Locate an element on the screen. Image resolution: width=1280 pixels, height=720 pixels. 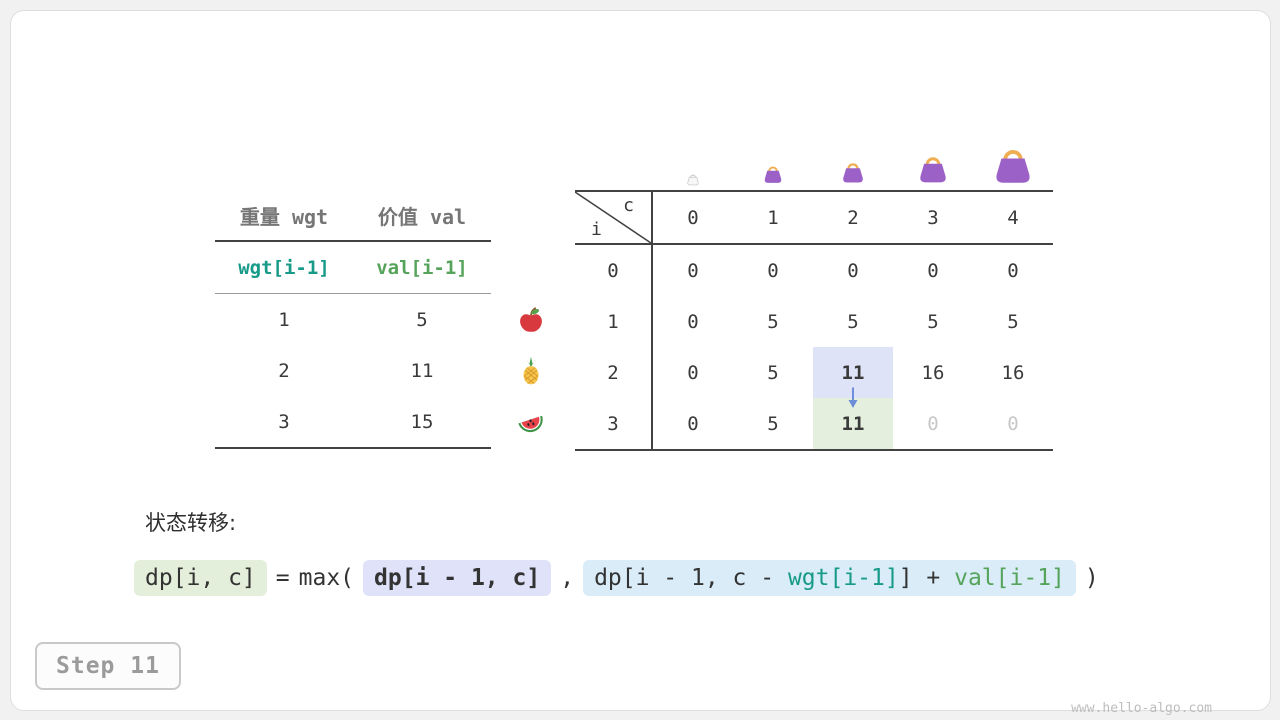
dp-corner-cell: c i is located at coordinates (614, 218).